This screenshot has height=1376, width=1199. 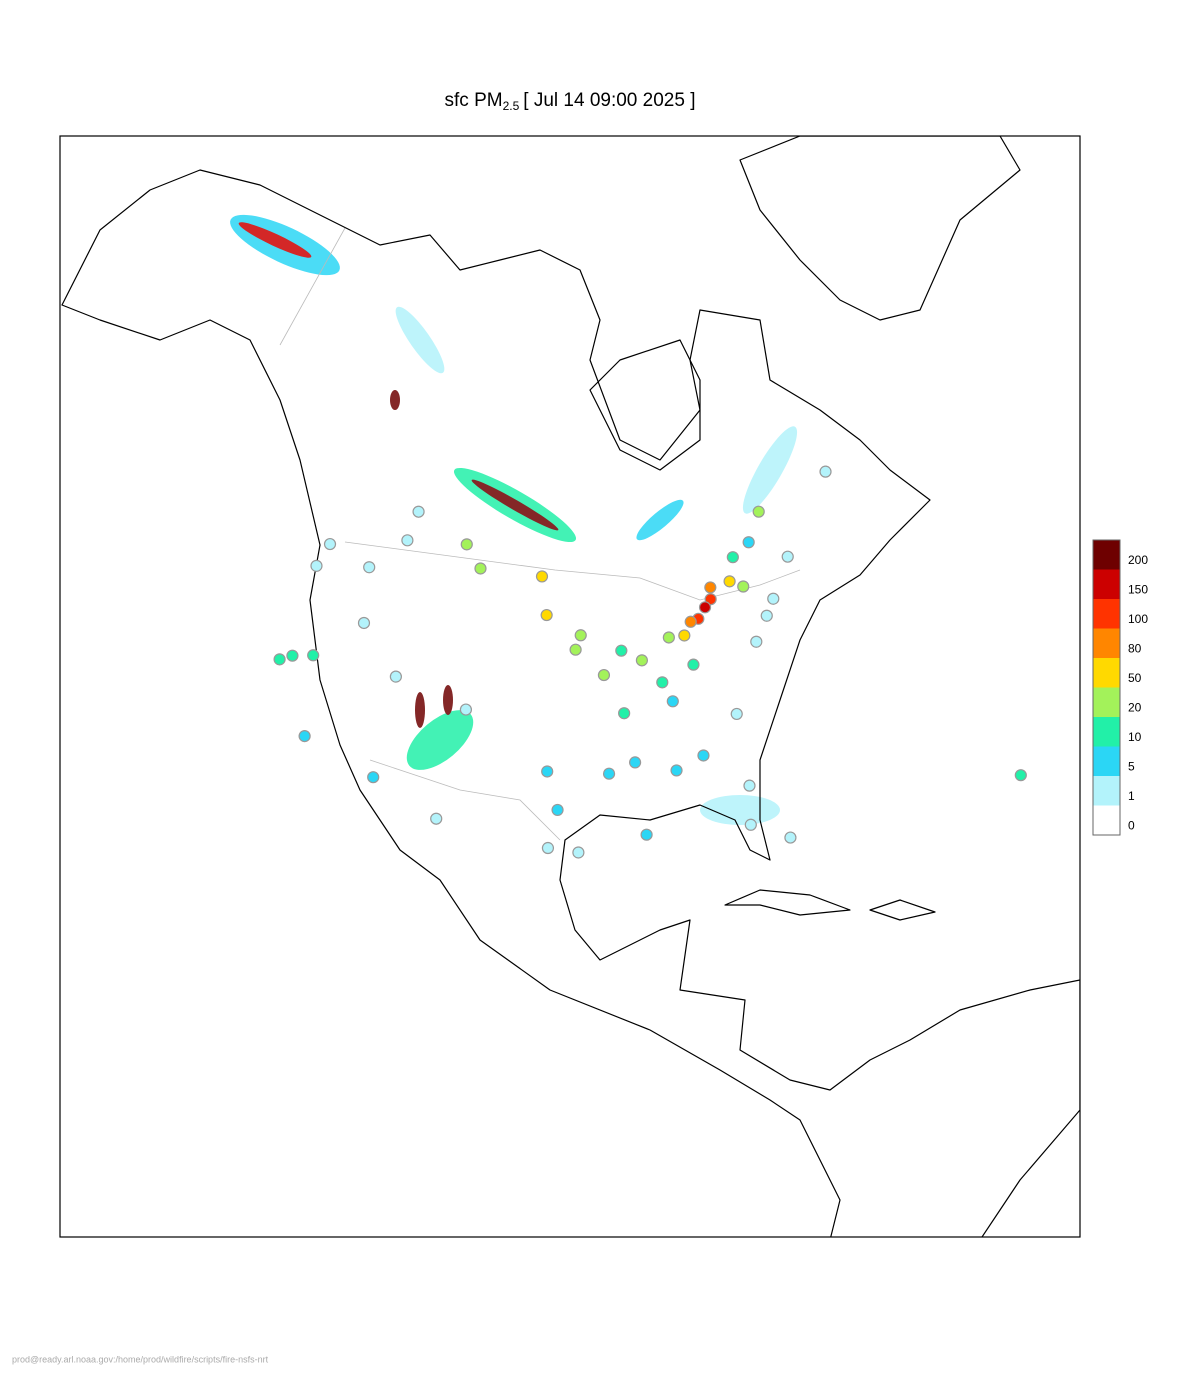 I want to click on legend-label: 1, so click(x=1131, y=796).